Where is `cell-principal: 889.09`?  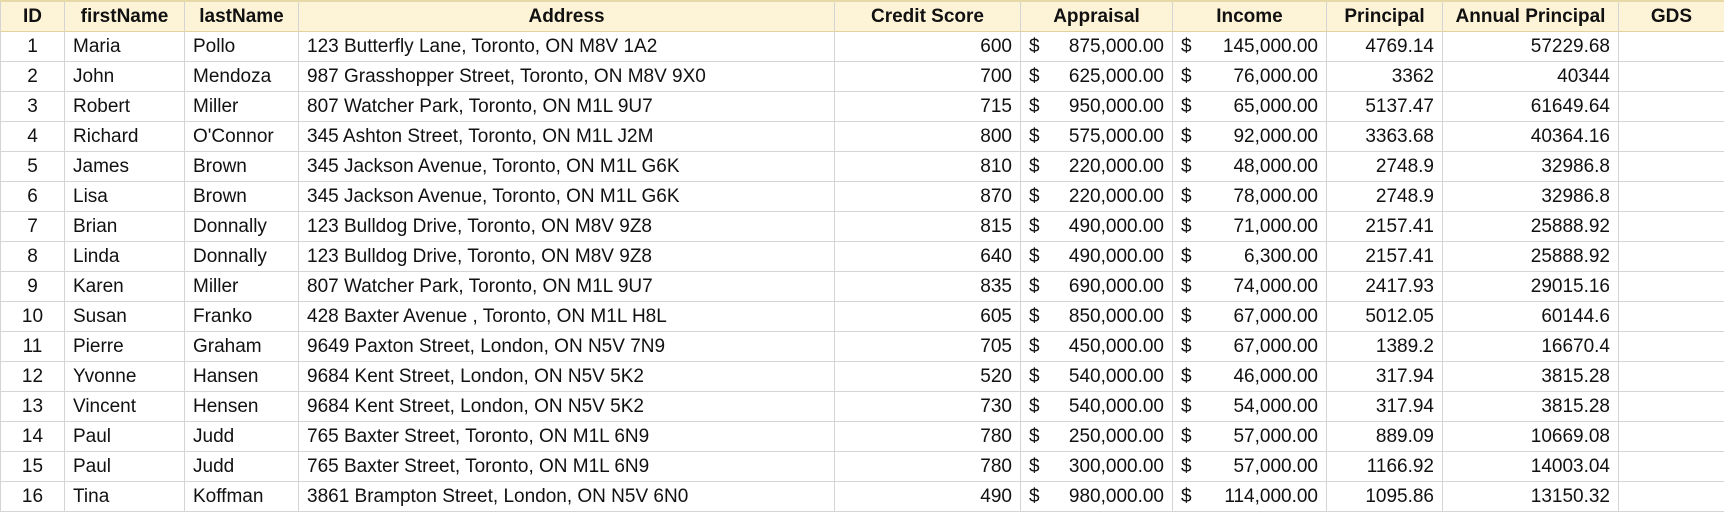 cell-principal: 889.09 is located at coordinates (1384, 436).